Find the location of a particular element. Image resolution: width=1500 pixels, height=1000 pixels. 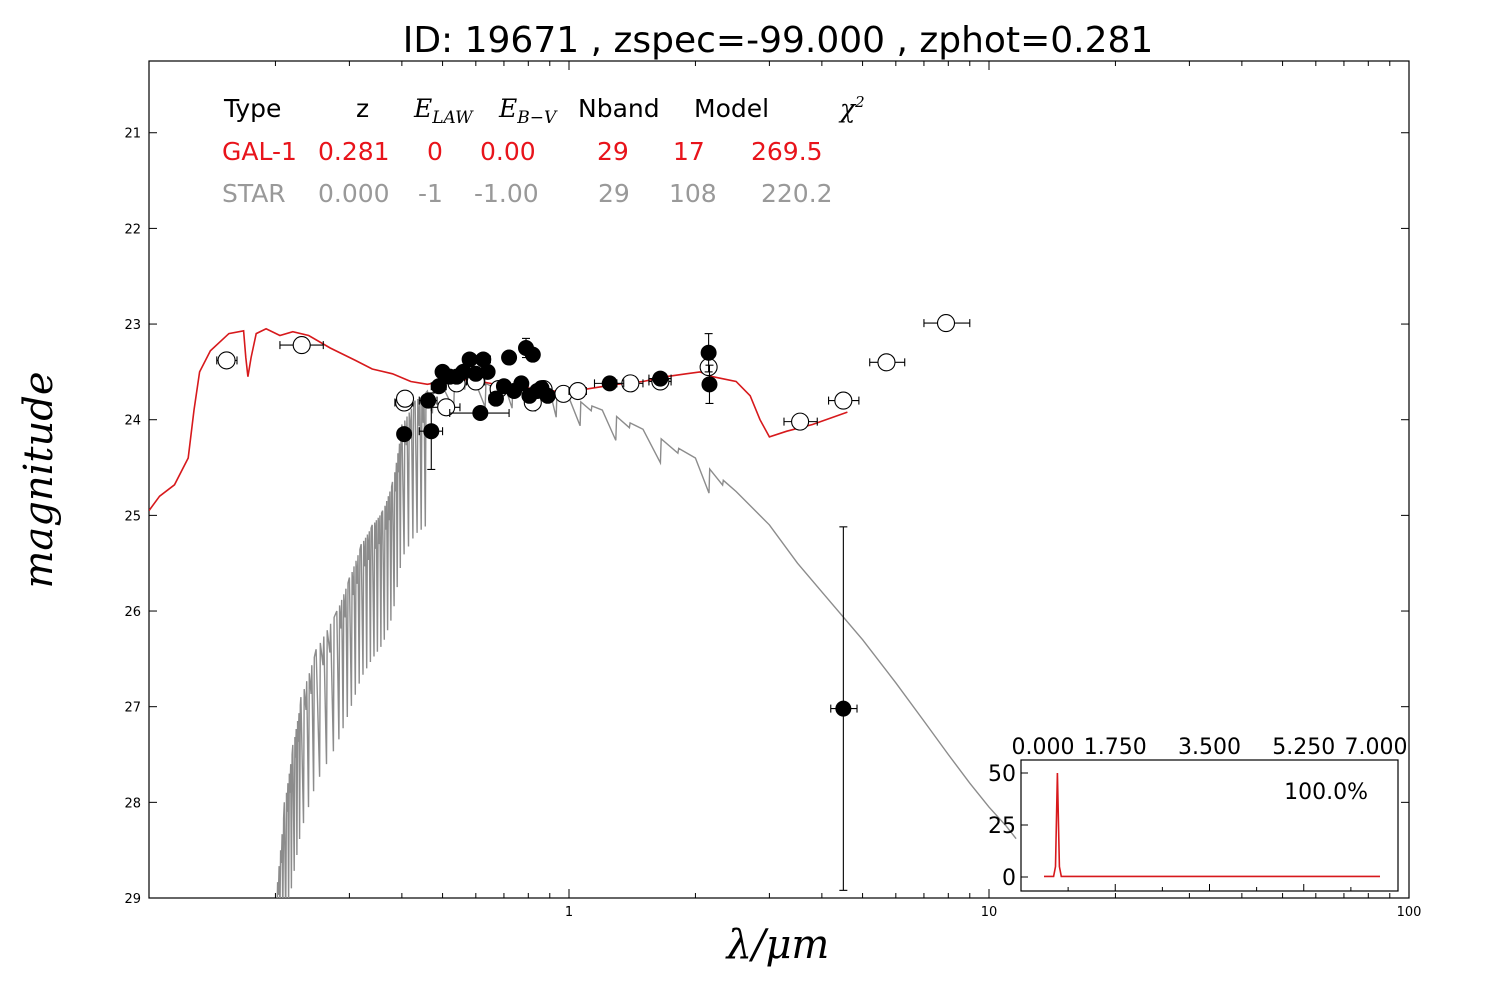

y-tick-label: 29 is located at coordinates (132, 899).